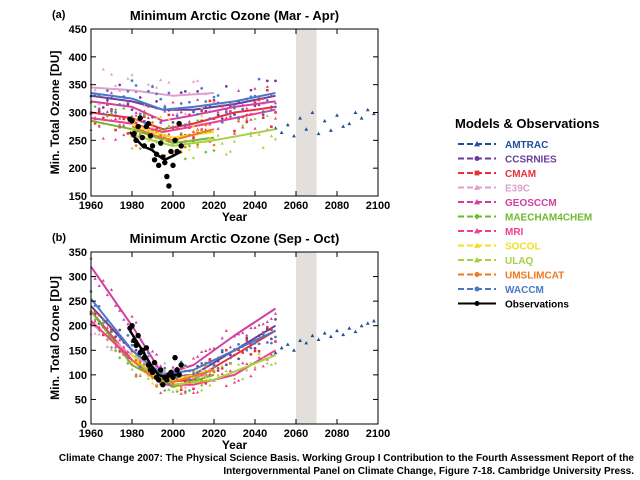  I want to click on legend-label: GEOSCCM, so click(531, 203).